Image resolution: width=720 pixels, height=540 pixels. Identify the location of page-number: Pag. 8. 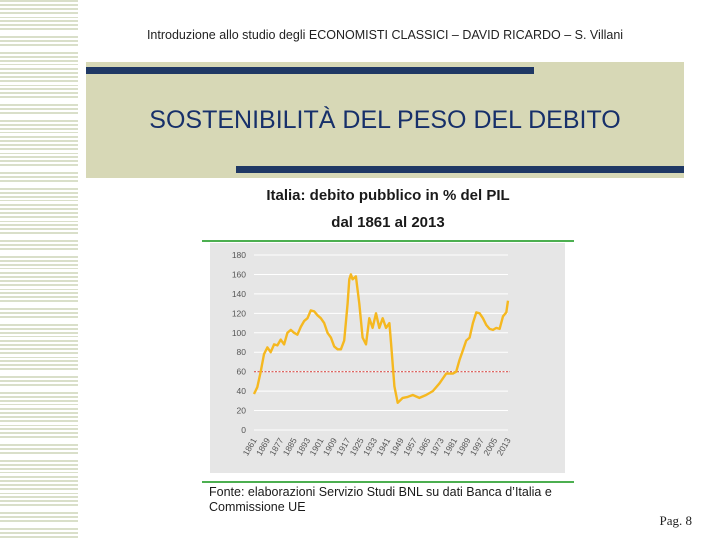
(676, 520).